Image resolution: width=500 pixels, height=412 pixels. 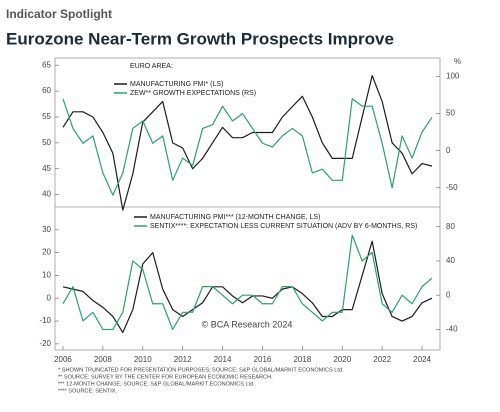 I want to click on y2-tick-label: 100, so click(x=453, y=76).